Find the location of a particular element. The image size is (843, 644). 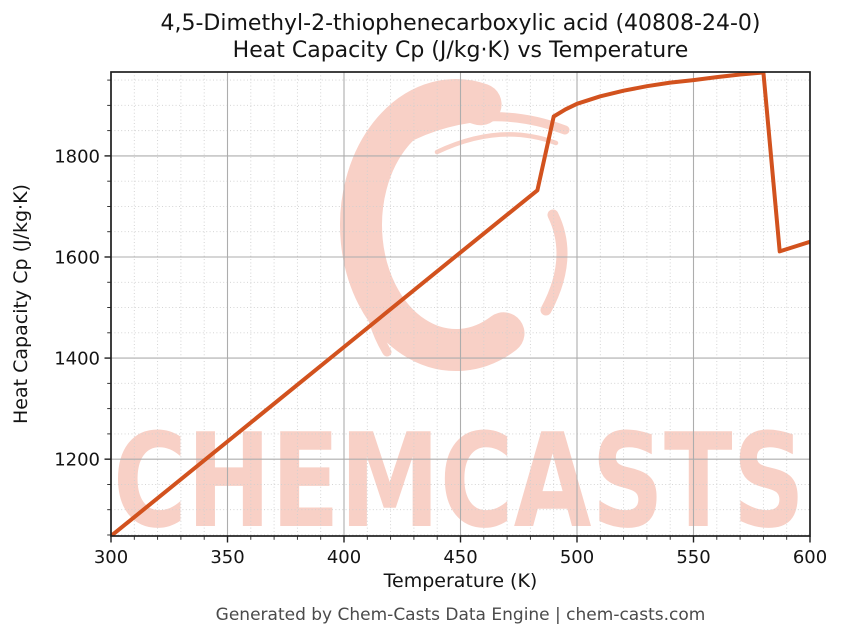

x-tick-label: 300 is located at coordinates (111, 557).